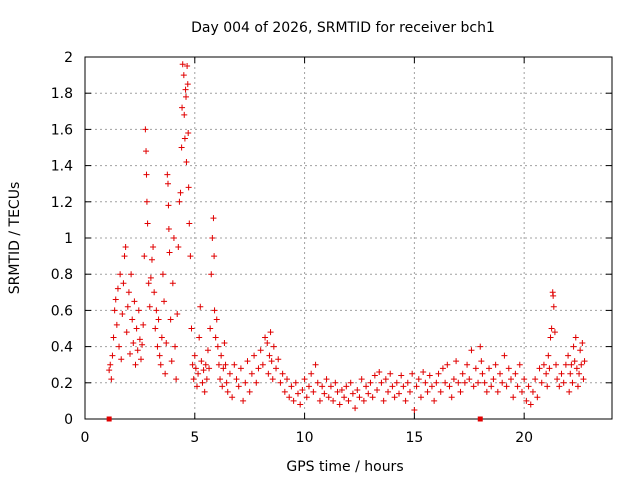  What do you see at coordinates (62, 167) in the screenshot?
I see `y-tick-label: 1.4` at bounding box center [62, 167].